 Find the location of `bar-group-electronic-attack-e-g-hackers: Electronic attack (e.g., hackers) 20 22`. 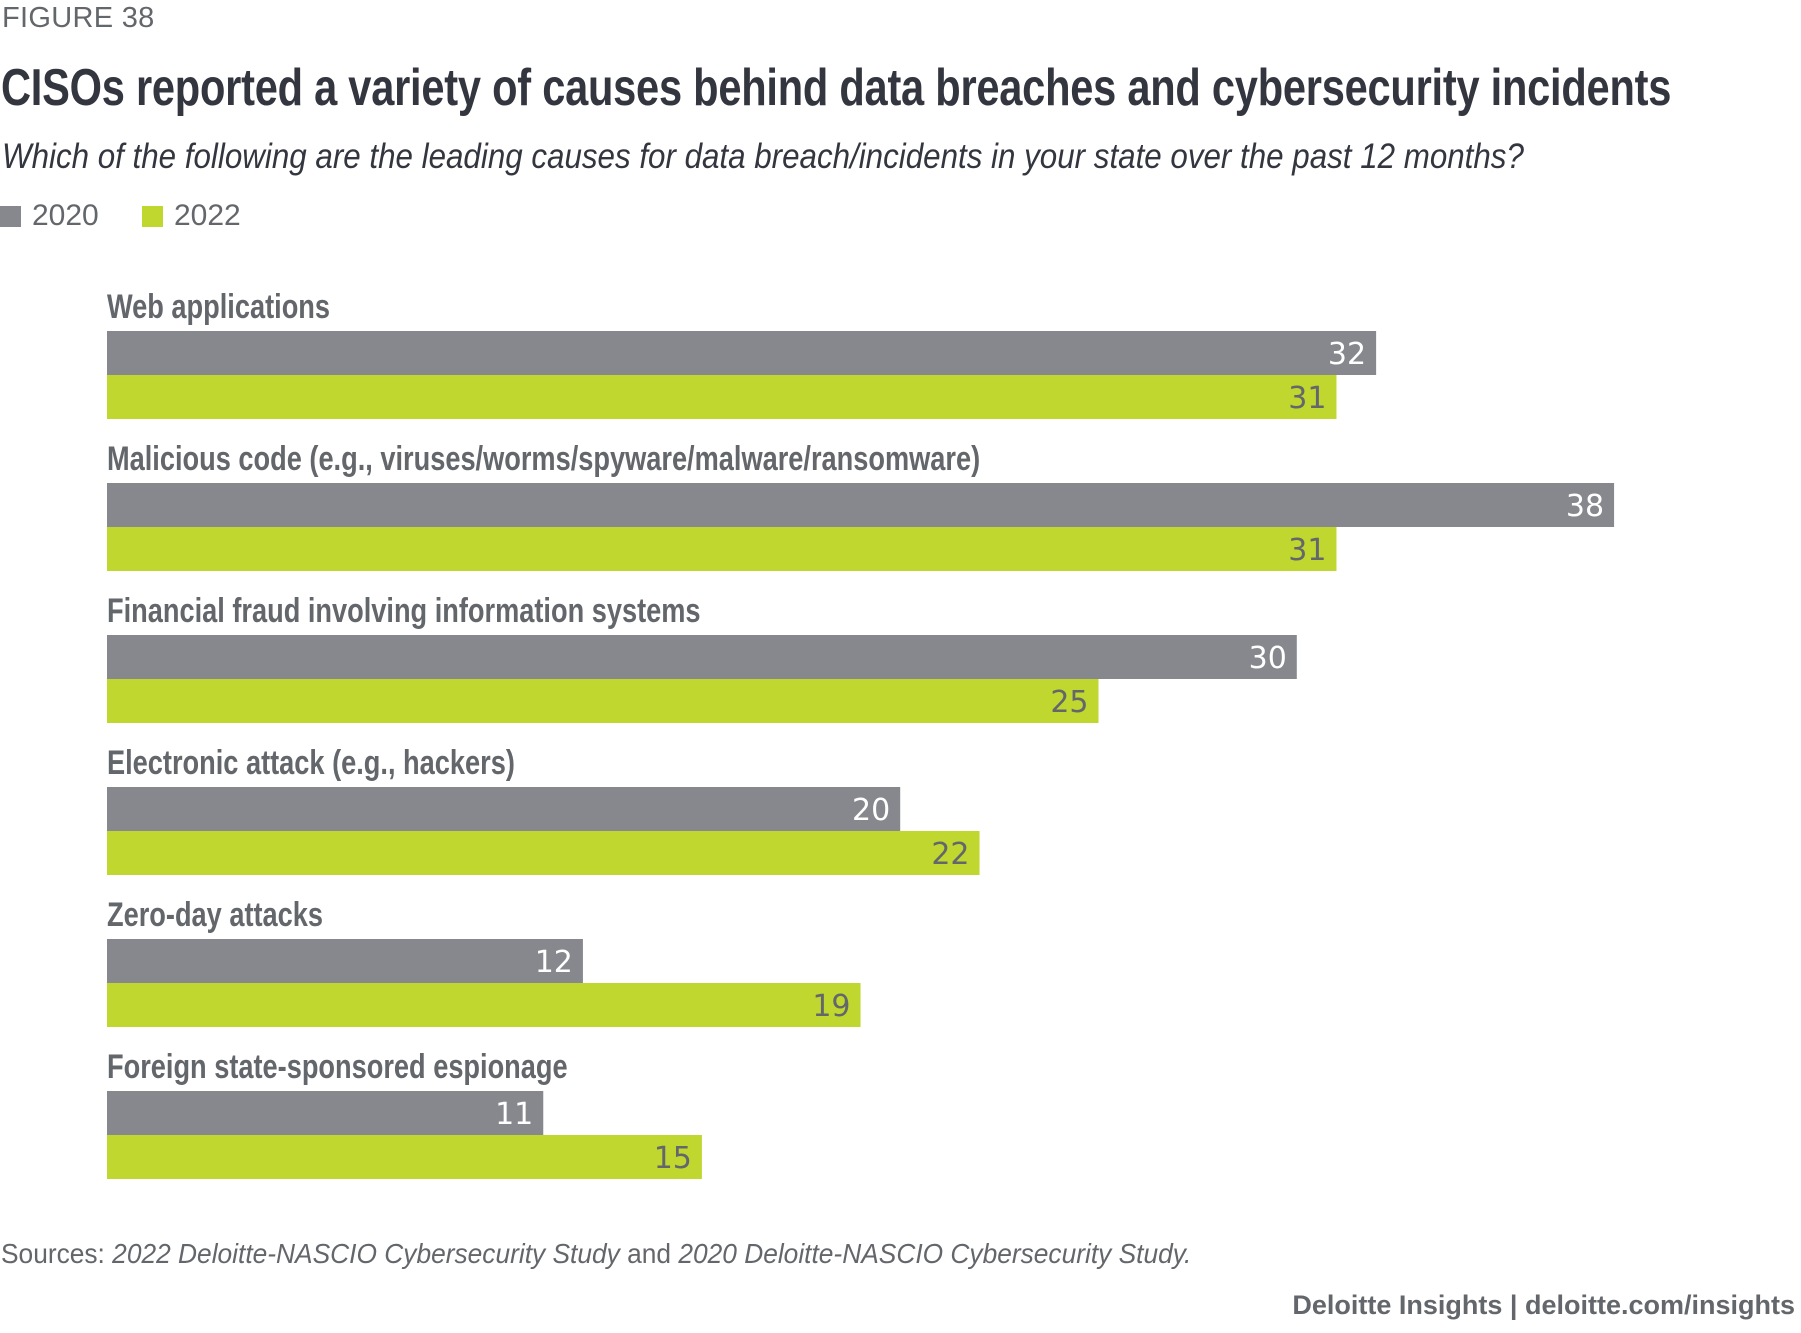

bar-group-electronic-attack-e-g-hackers: Electronic attack (e.g., hackers) 20 22 is located at coordinates (543, 809).